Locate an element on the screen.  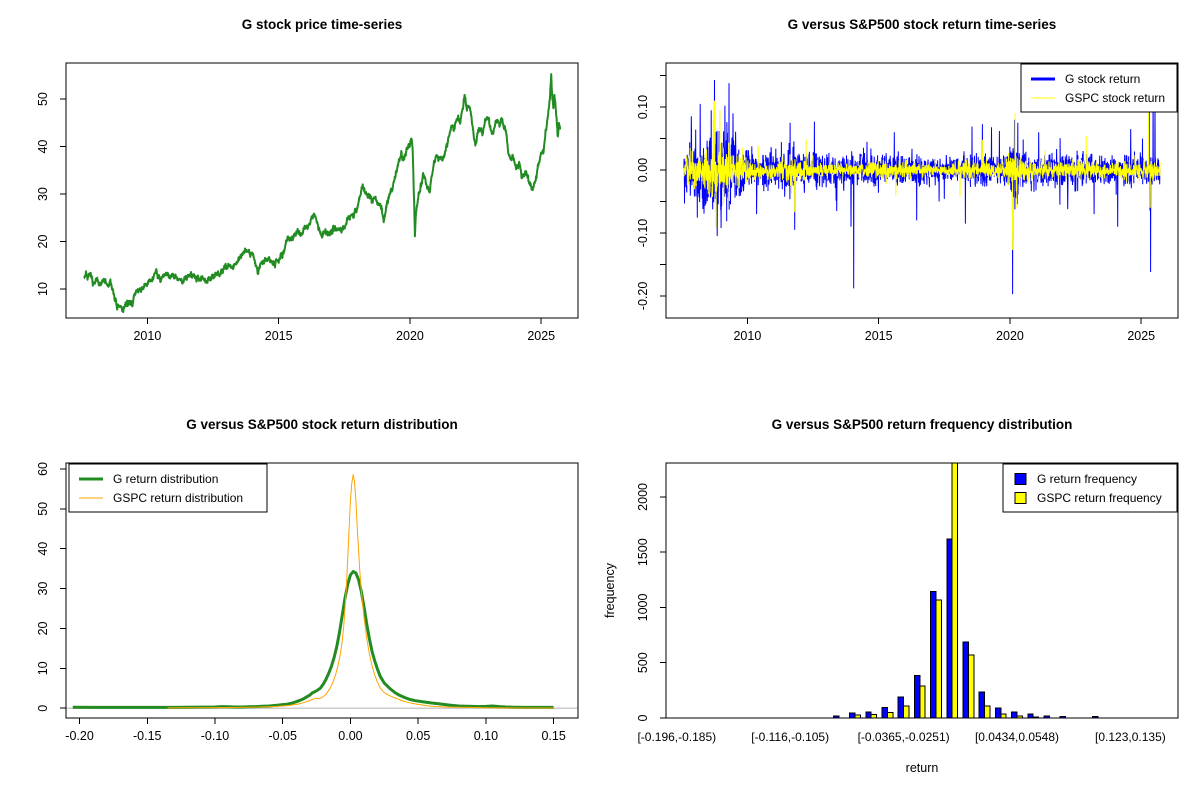
x-tick-label: -0.10 is located at coordinates (215, 736).